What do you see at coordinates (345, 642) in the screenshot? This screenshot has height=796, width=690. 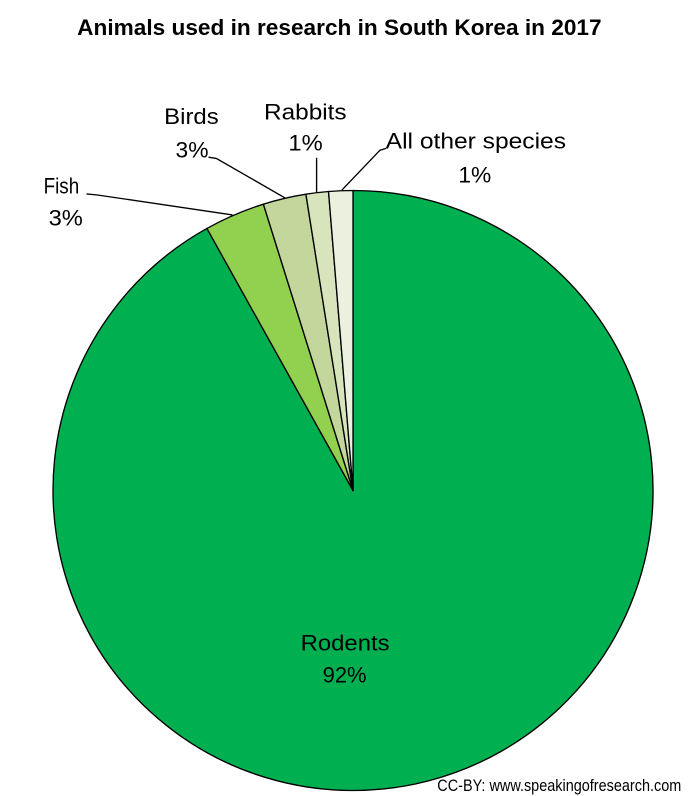 I see `svg-text: Rodents` at bounding box center [345, 642].